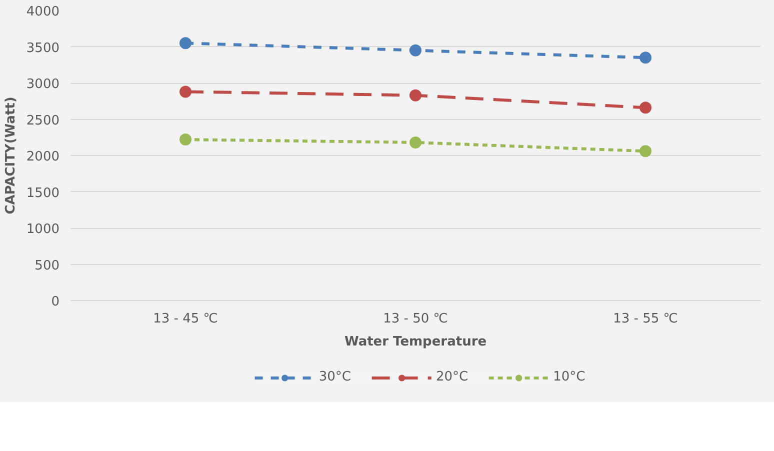 The image size is (774, 451). What do you see at coordinates (43, 229) in the screenshot?
I see `y-tick-label: 1000` at bounding box center [43, 229].